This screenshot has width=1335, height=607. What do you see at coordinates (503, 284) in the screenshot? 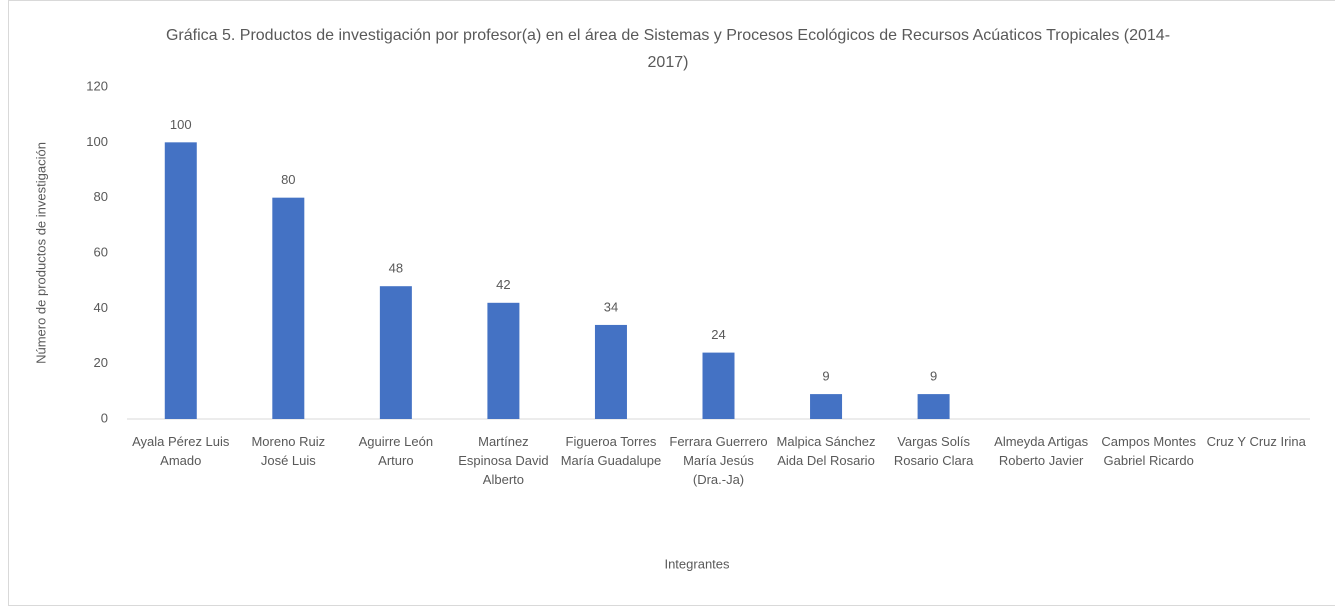
I see `data-label: 42` at bounding box center [503, 284].